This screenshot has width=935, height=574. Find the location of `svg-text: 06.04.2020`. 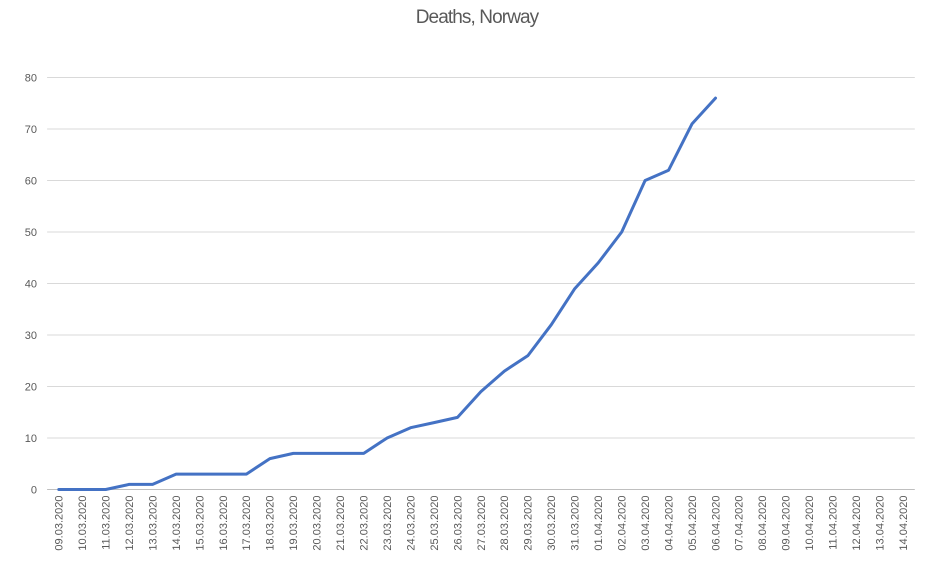

svg-text: 06.04.2020 is located at coordinates (716, 523).